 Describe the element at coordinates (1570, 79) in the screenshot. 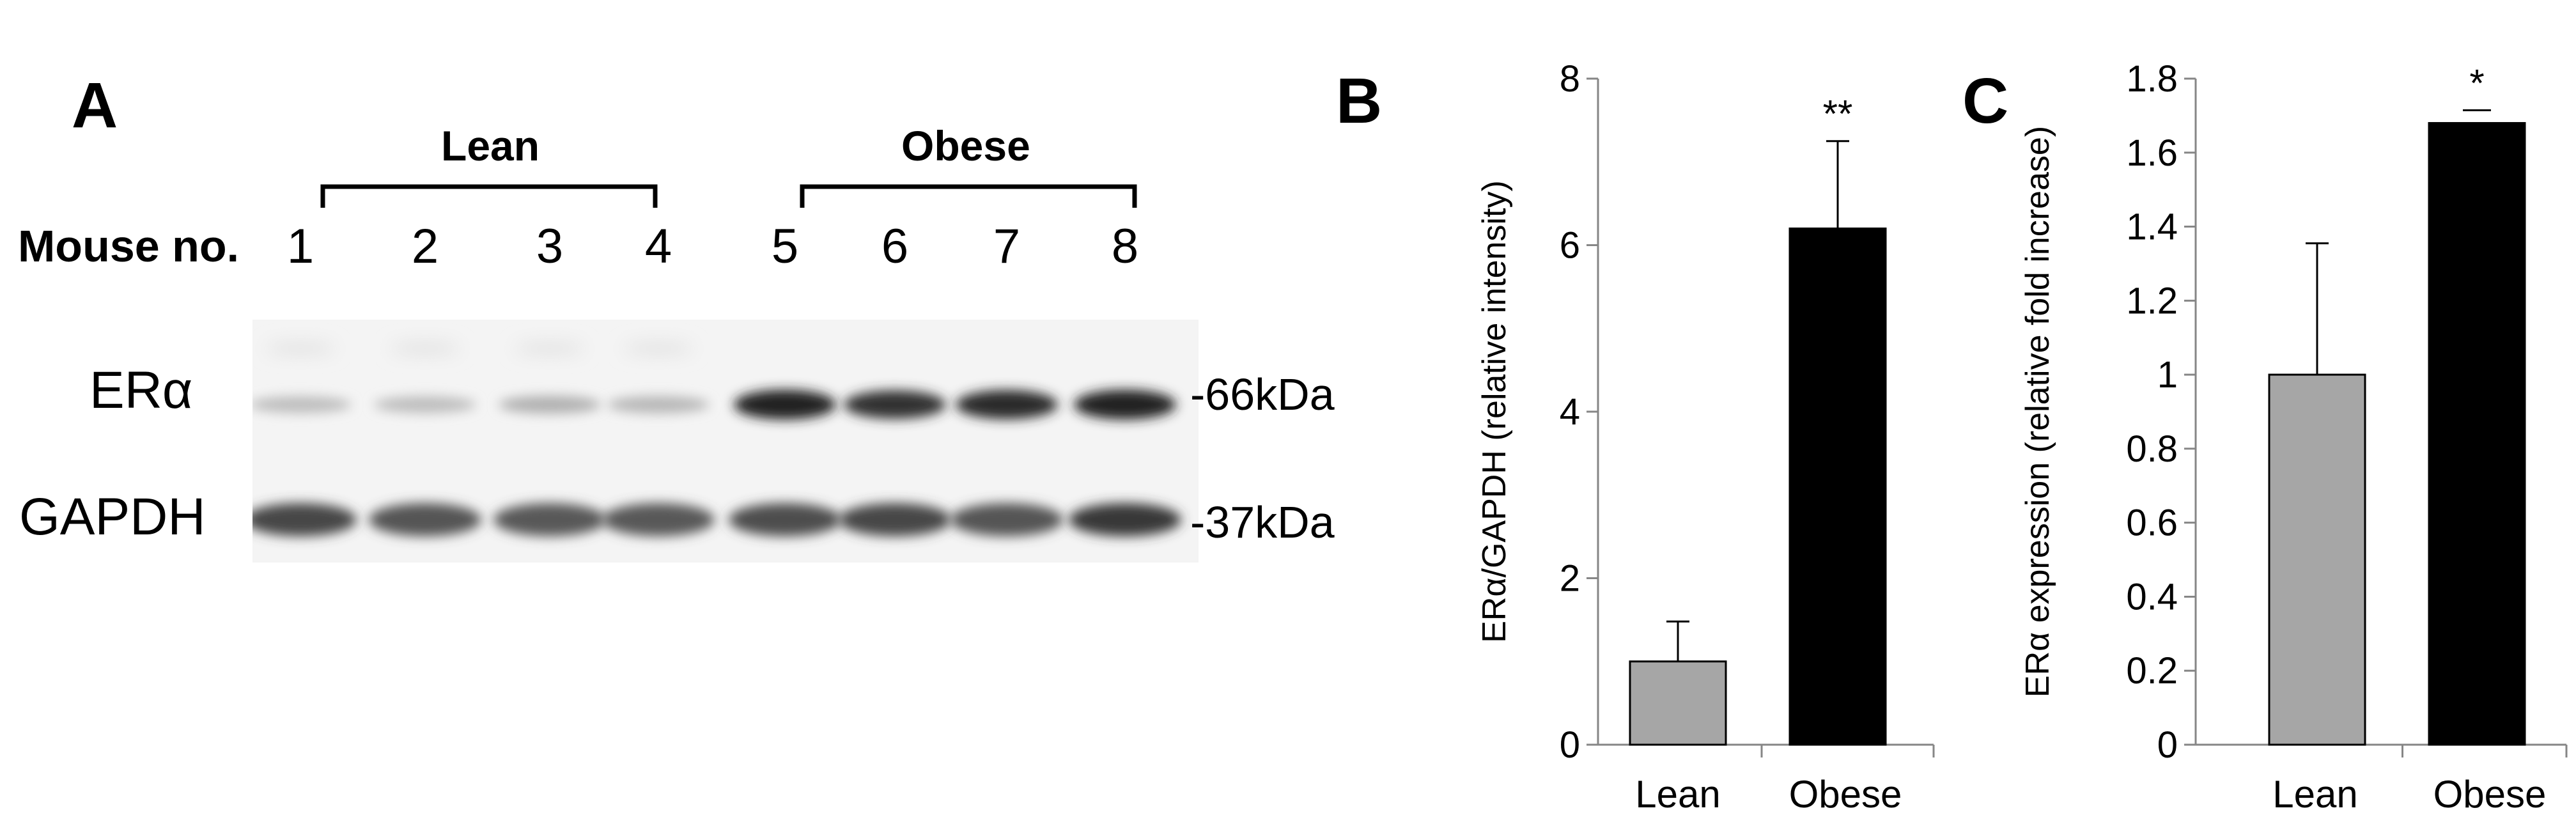

I see `chart-b-y-tick-label: 8` at that location.